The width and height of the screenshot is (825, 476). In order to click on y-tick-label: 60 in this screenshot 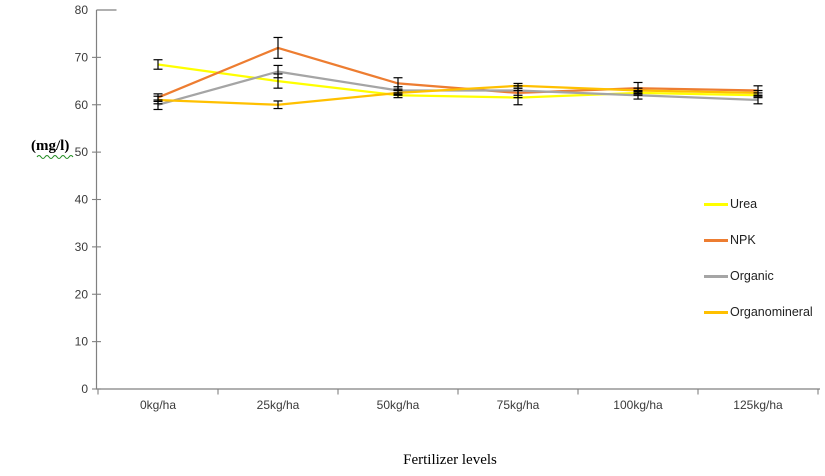, I will do `click(82, 105)`.